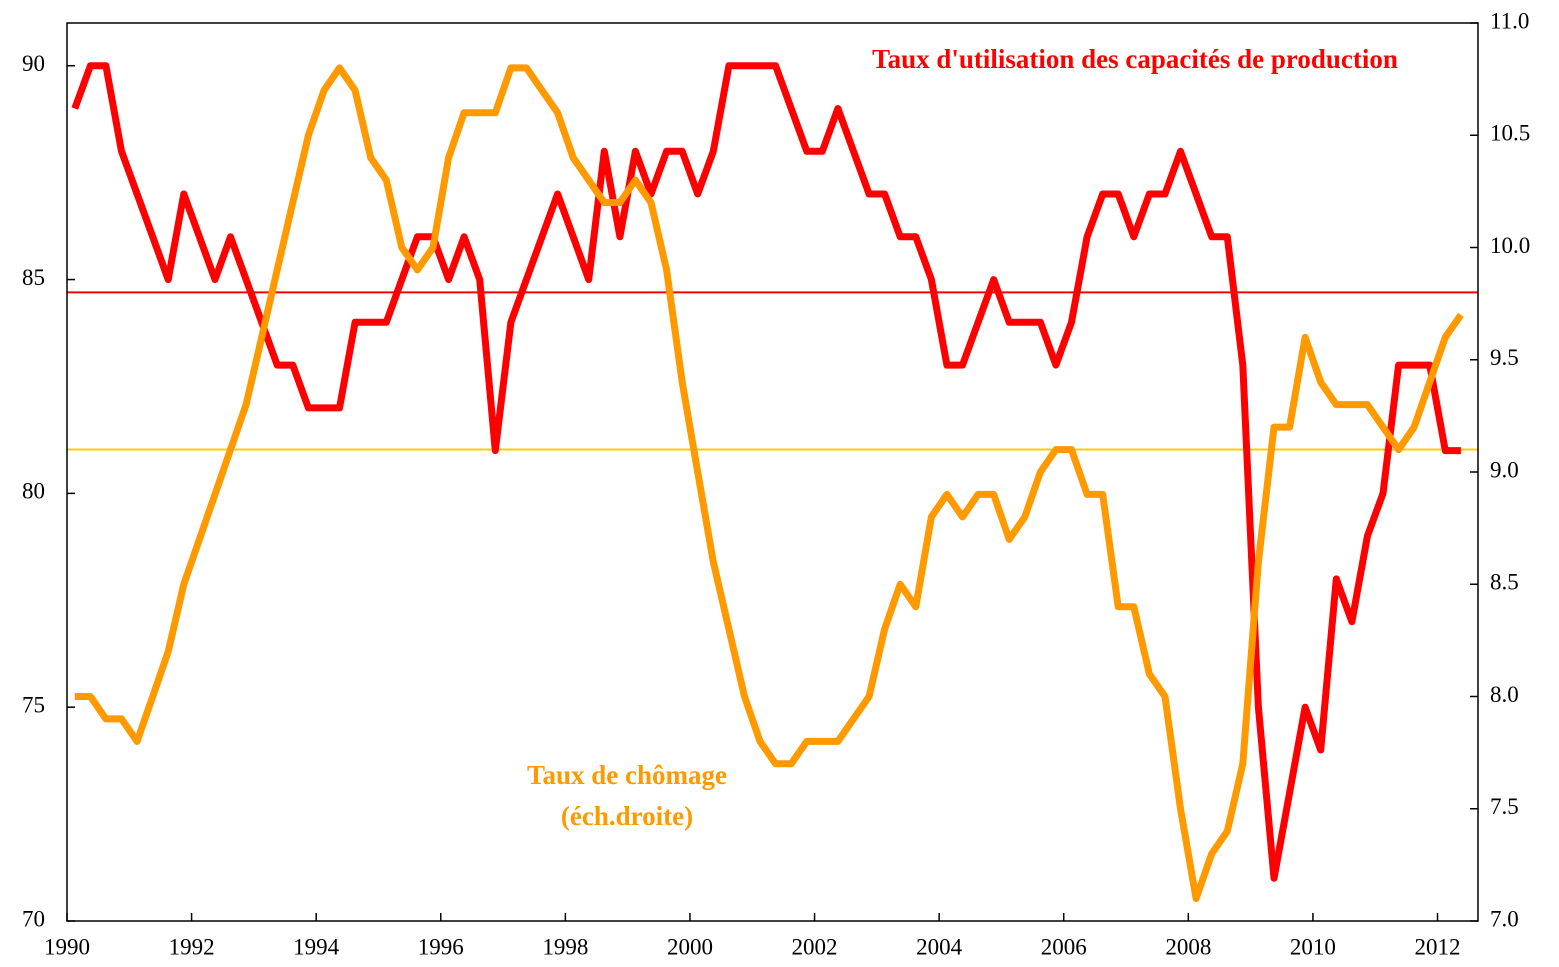 The width and height of the screenshot is (1559, 967). Describe the element at coordinates (1438, 946) in the screenshot. I see `x-tick-label: 2012` at that location.